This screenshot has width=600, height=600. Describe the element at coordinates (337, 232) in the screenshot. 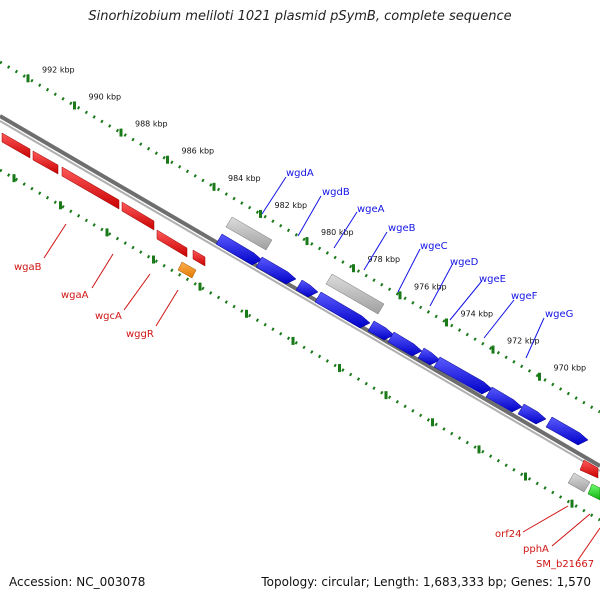

I see `scale-label: 980 kbp` at that location.